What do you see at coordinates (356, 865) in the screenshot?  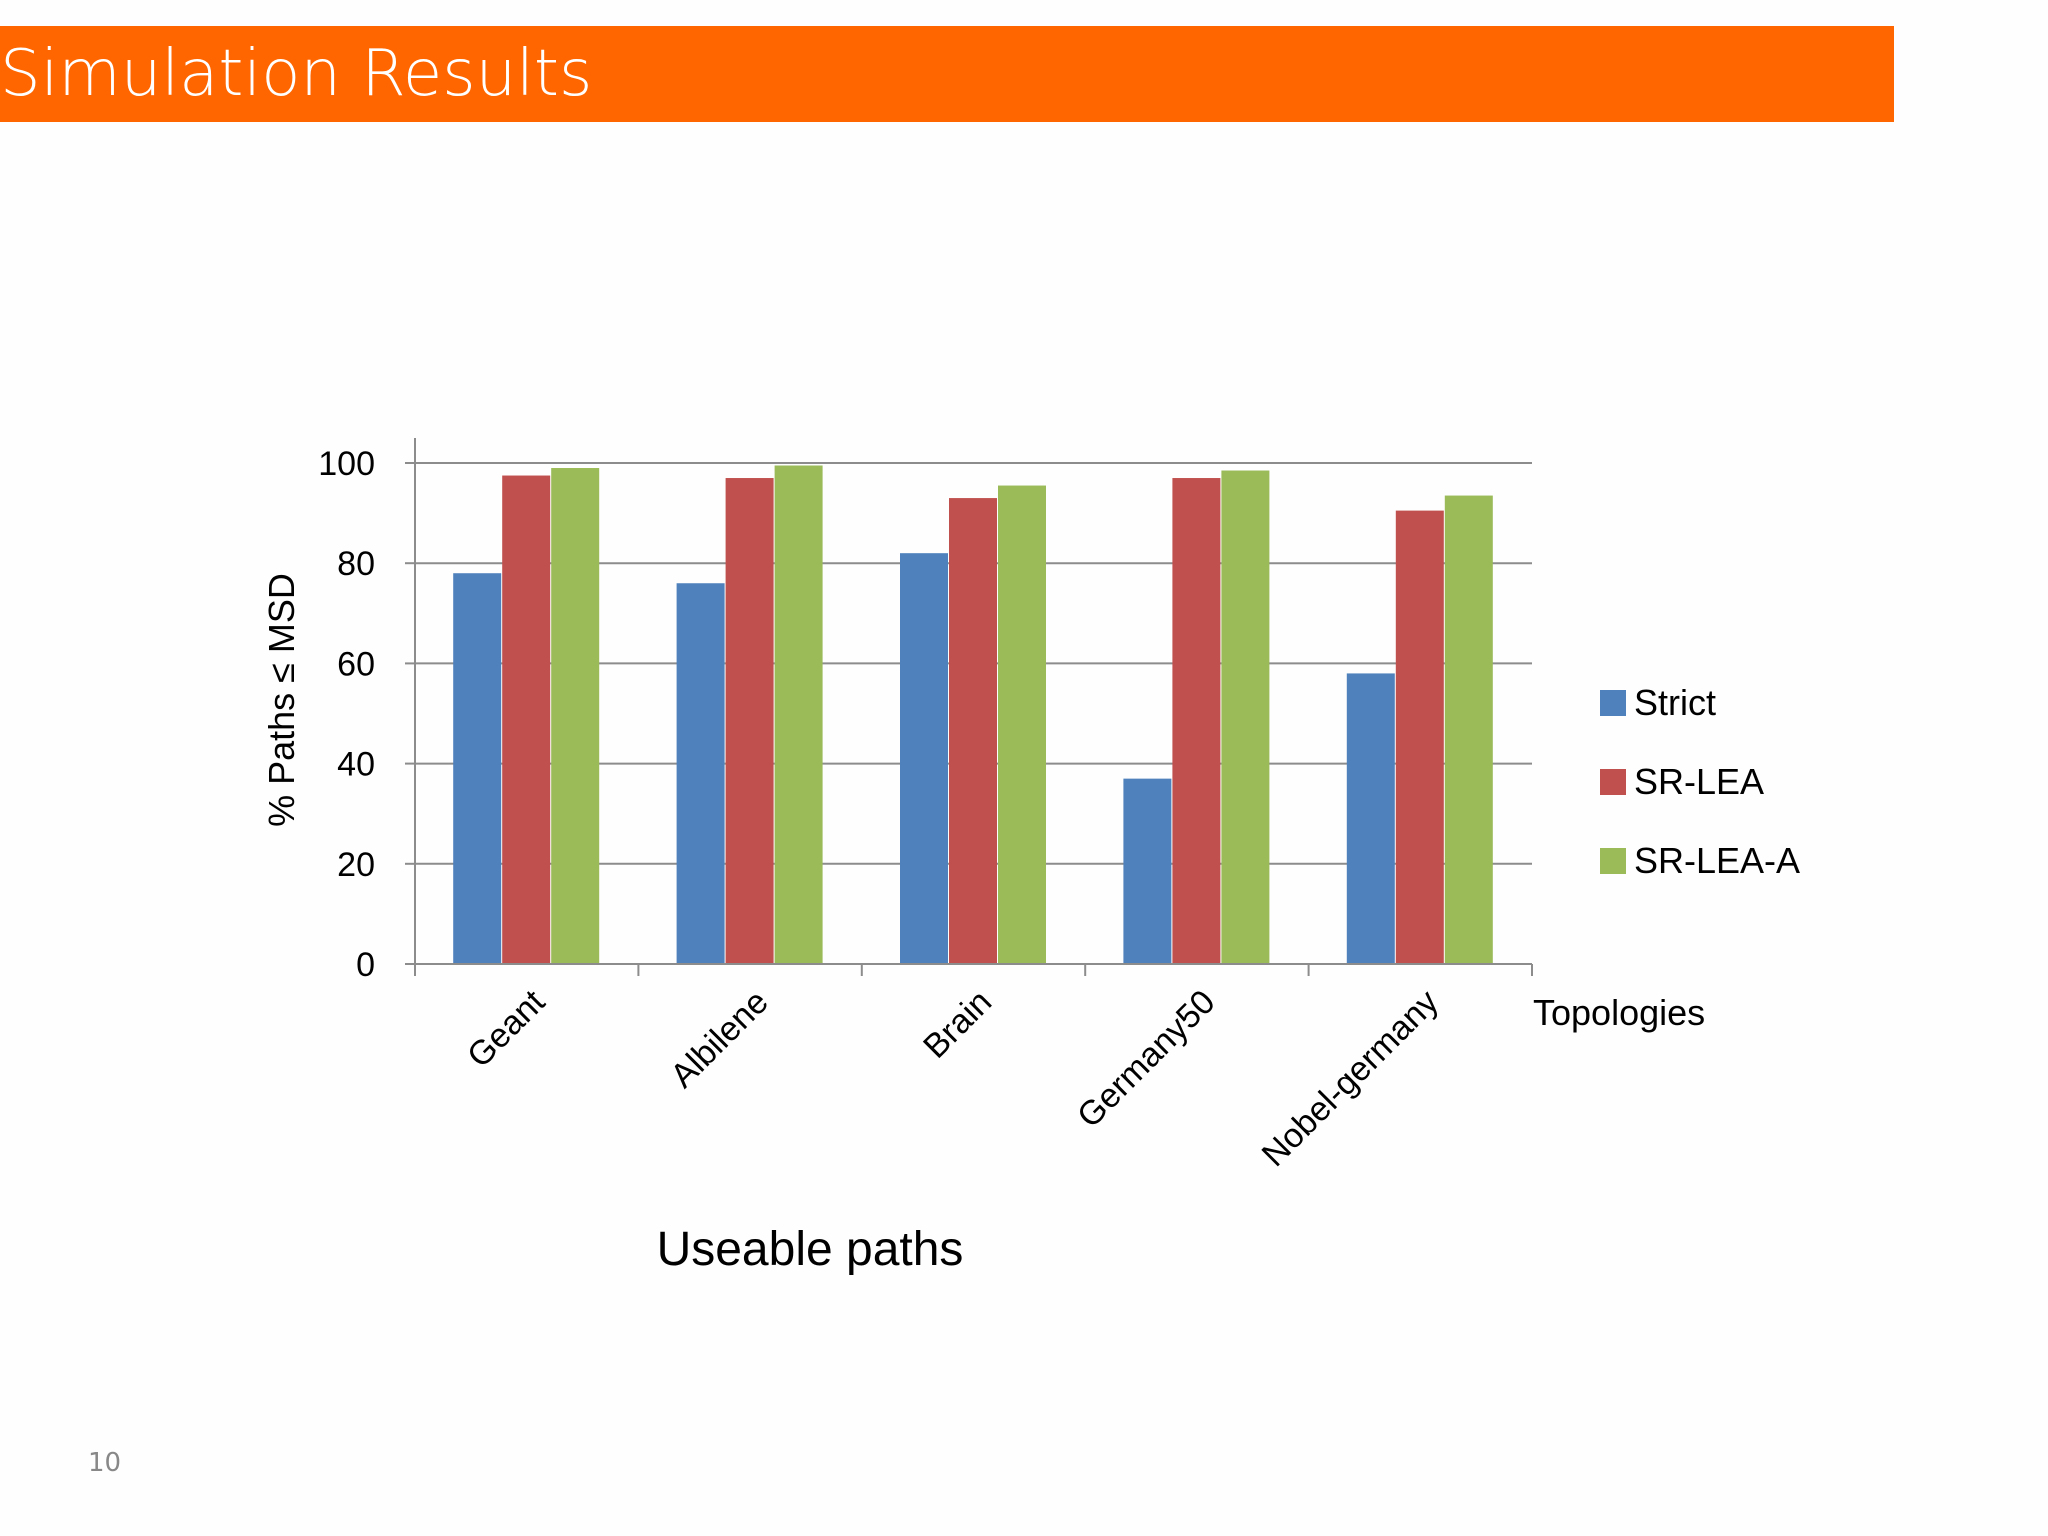 I see `y-tick-label: 20` at bounding box center [356, 865].